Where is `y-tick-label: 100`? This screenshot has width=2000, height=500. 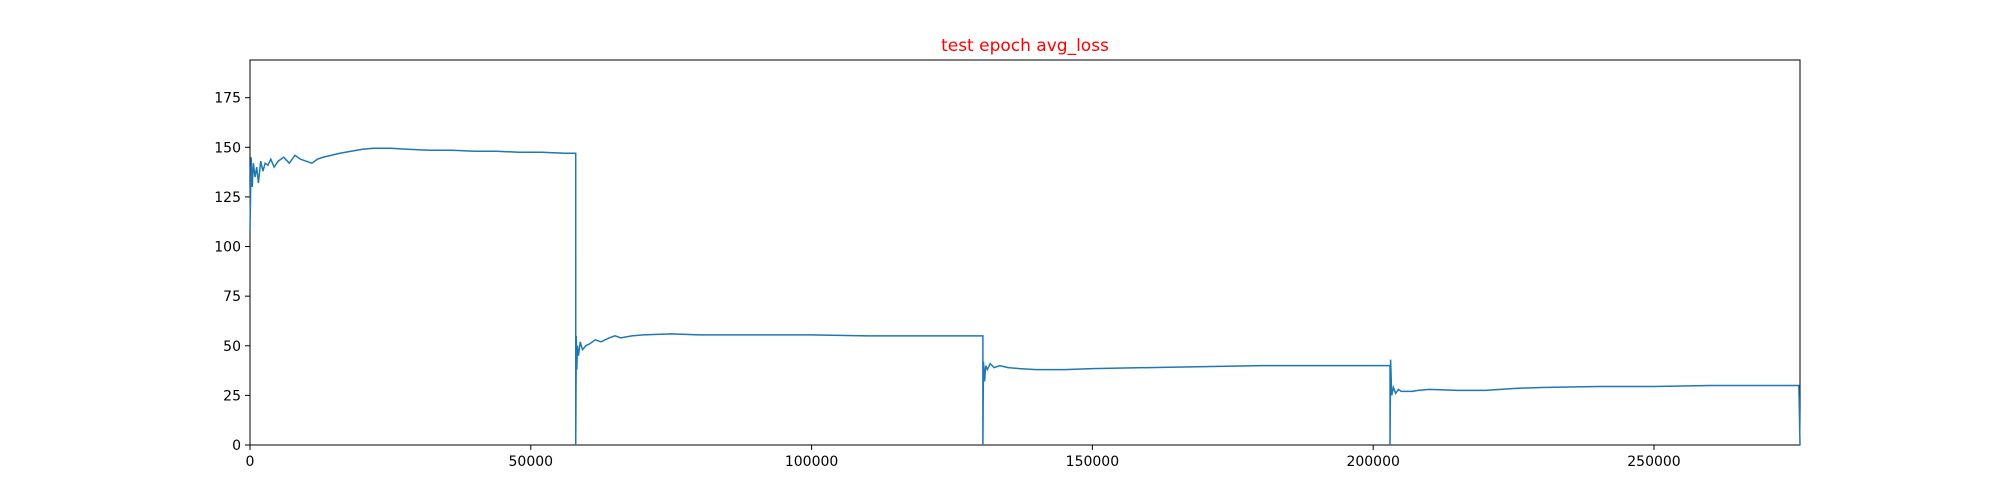
y-tick-label: 100 is located at coordinates (227, 248).